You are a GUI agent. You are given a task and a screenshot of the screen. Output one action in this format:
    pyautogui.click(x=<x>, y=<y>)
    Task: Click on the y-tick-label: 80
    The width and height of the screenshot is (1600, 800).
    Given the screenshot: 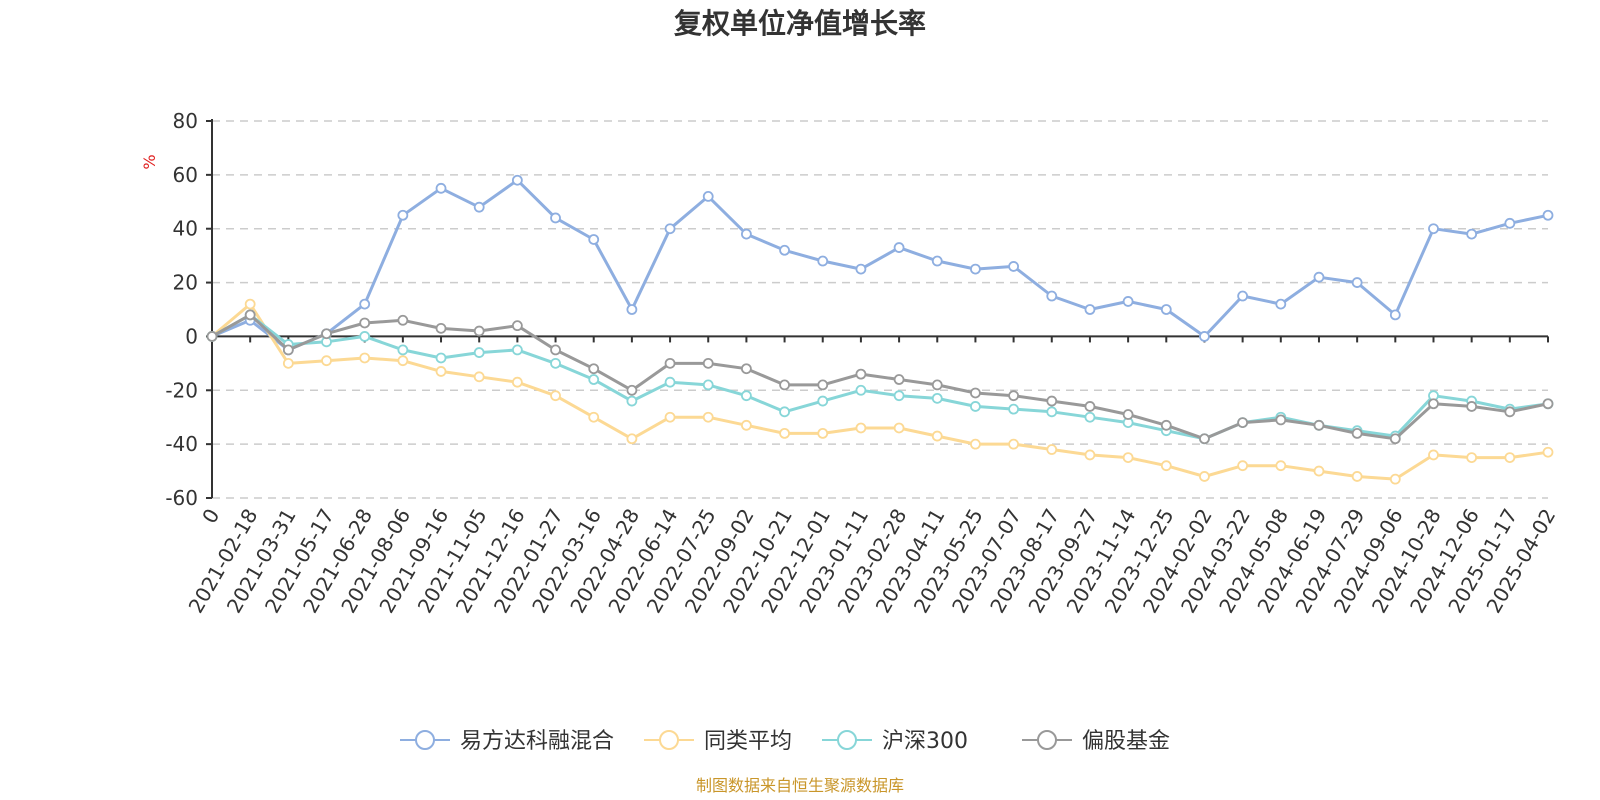 What is the action you would take?
    pyautogui.click(x=185, y=121)
    